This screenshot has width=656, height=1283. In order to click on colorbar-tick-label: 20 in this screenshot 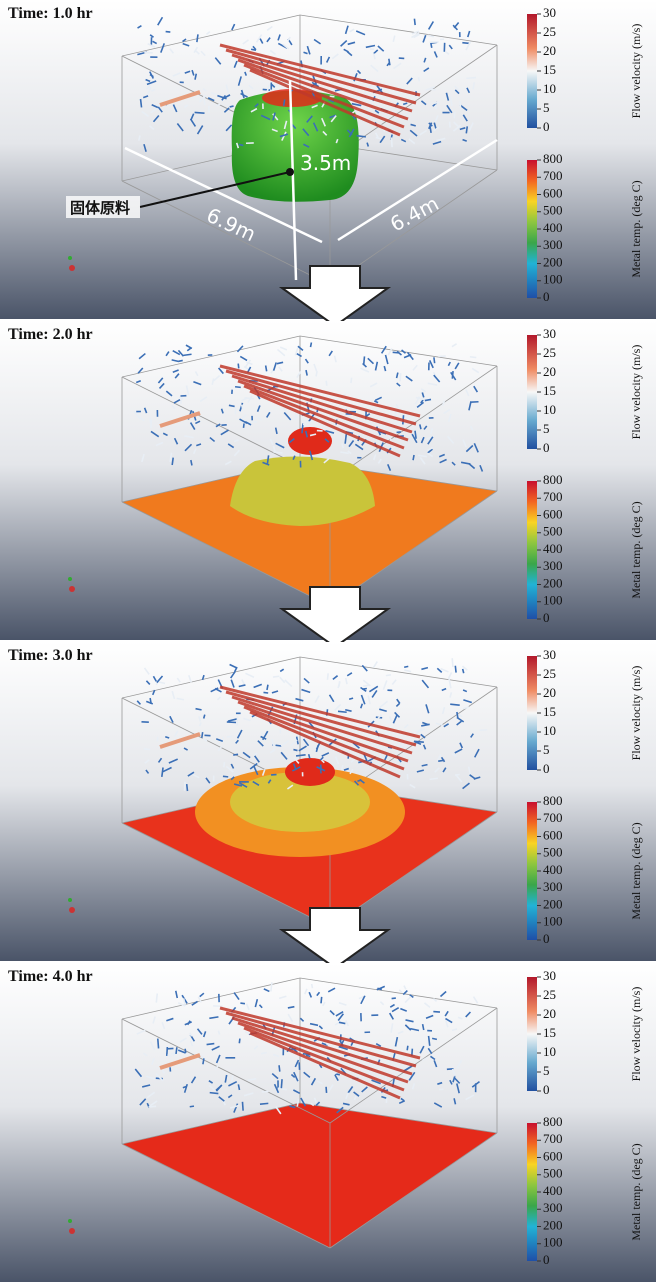, I will do `click(549, 692)`.